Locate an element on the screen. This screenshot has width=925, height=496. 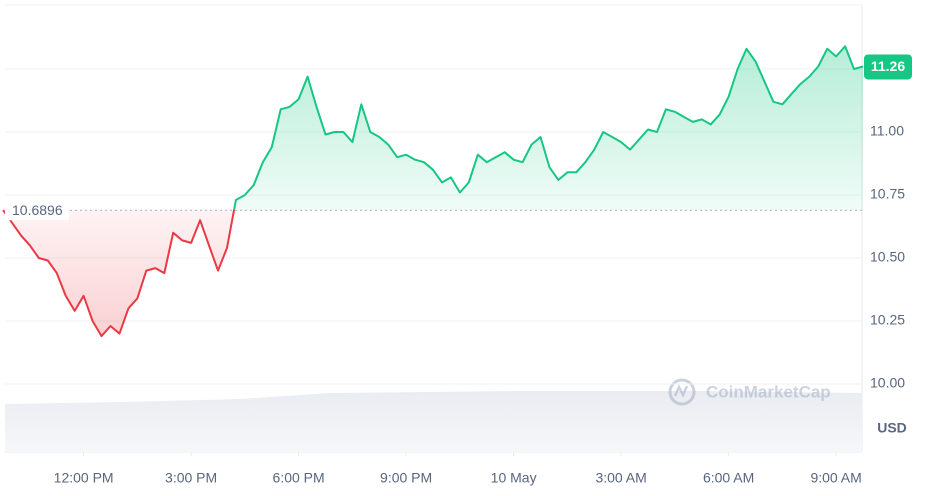
y-tick-label: 10.25 is located at coordinates (887, 320).